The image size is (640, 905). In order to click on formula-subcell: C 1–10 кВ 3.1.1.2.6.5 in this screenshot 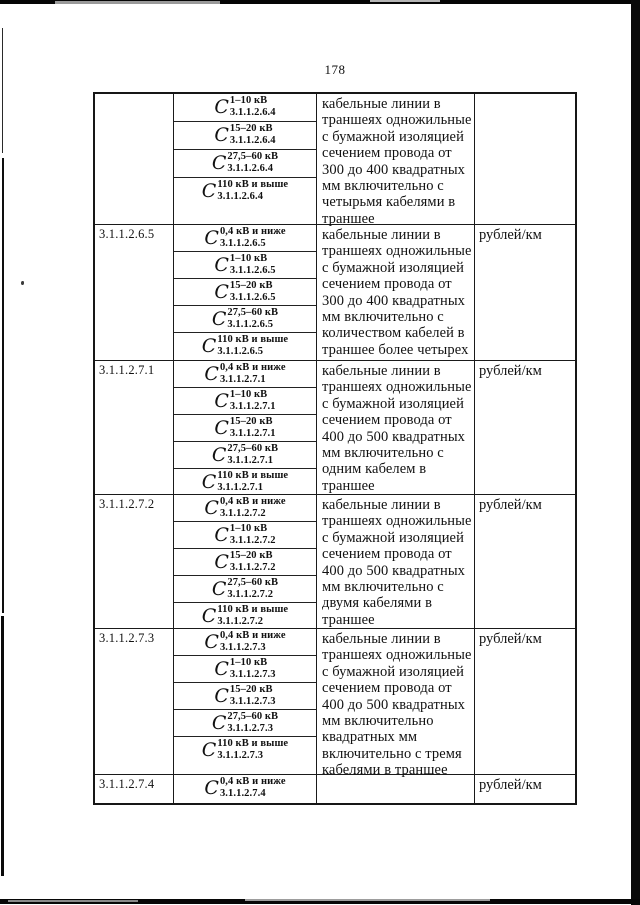, I will do `click(245, 265)`.